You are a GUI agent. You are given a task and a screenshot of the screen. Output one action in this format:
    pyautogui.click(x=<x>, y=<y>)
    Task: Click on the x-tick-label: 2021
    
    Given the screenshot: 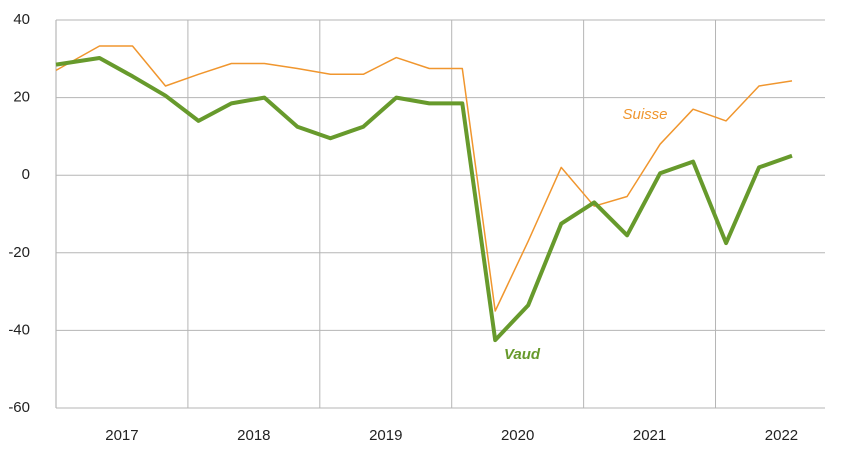 What is the action you would take?
    pyautogui.click(x=649, y=435)
    